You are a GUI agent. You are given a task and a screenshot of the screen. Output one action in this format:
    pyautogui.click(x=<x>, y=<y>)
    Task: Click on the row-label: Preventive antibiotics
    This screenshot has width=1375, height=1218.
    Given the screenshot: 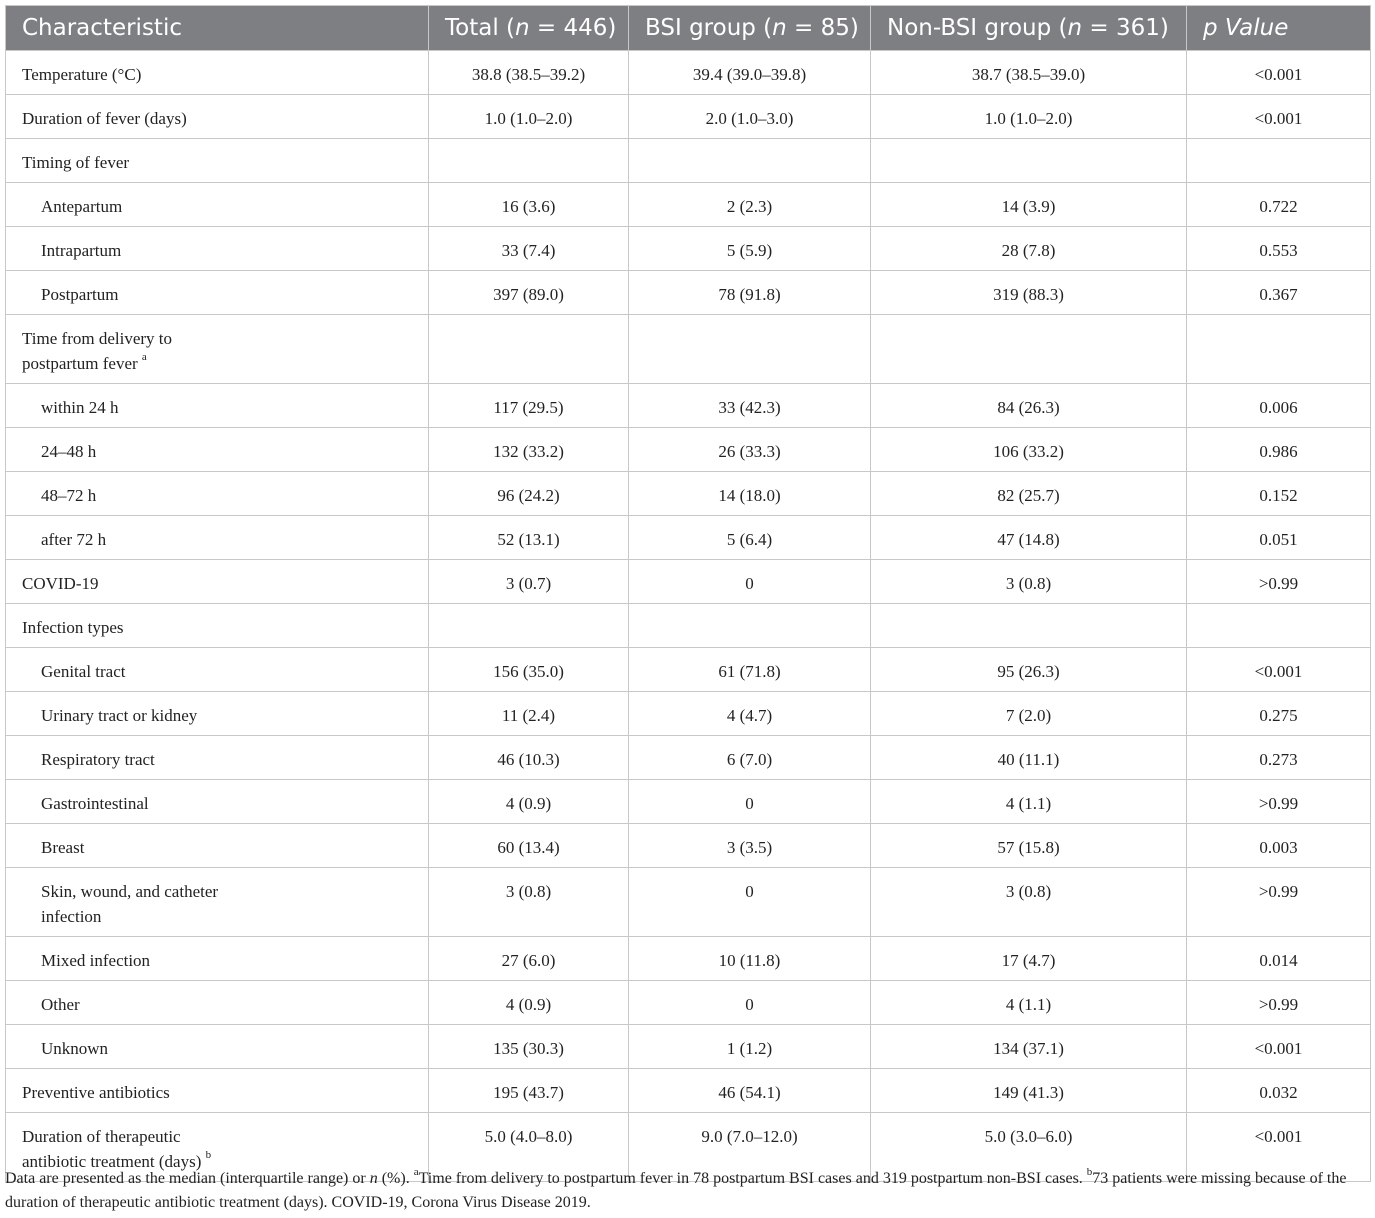 What is the action you would take?
    pyautogui.click(x=217, y=1090)
    